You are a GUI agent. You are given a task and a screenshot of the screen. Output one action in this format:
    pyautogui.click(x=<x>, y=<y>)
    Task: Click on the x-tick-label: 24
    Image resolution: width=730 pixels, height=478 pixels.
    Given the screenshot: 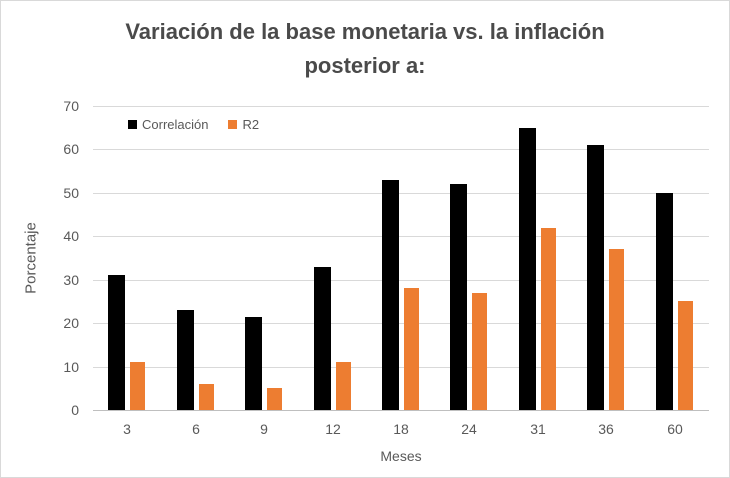 What is the action you would take?
    pyautogui.click(x=469, y=429)
    